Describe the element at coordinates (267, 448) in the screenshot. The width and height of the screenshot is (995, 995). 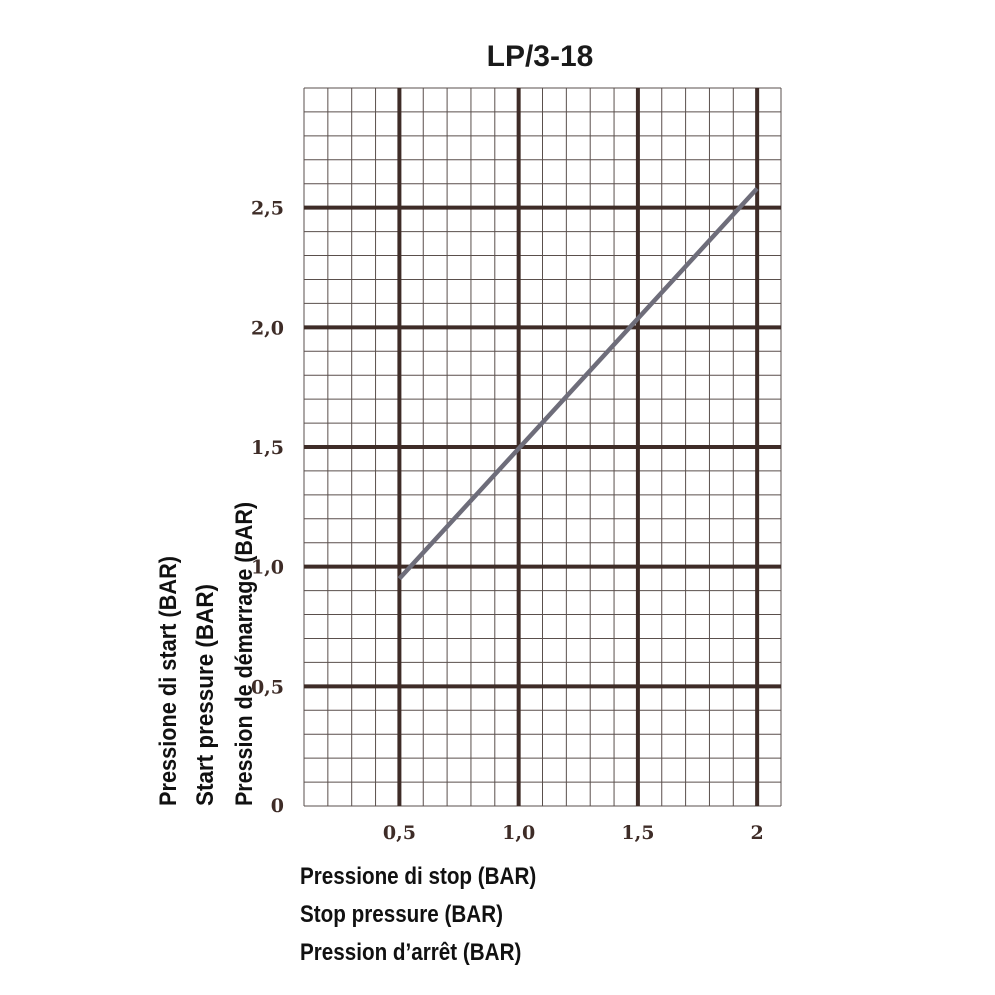
I see `y-tick-label: 1,5` at that location.